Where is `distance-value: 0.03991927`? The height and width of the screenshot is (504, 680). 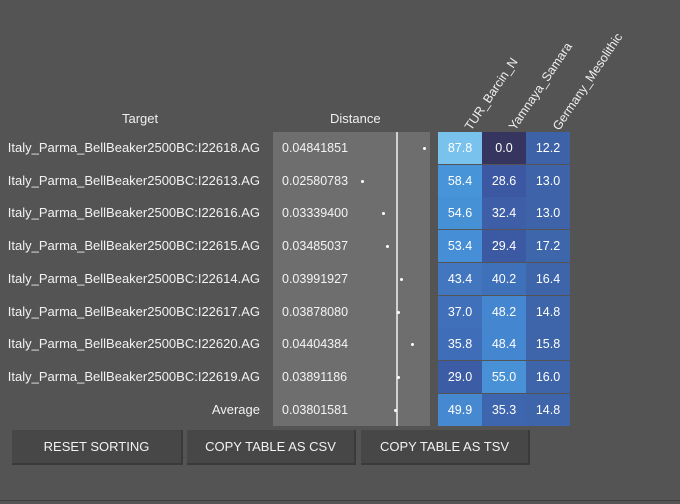 distance-value: 0.03991927 is located at coordinates (315, 279).